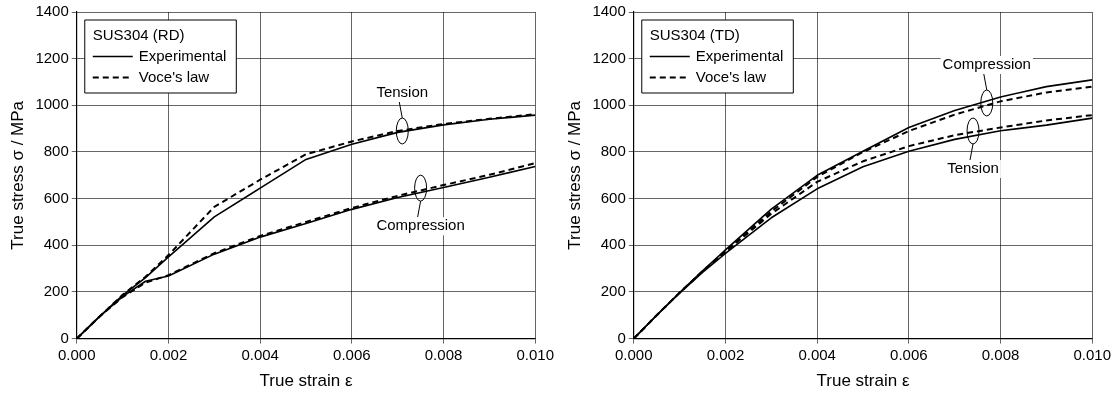 The height and width of the screenshot is (400, 1114). What do you see at coordinates (138, 34) in the screenshot?
I see `legend-title: SUS304 (RD)` at bounding box center [138, 34].